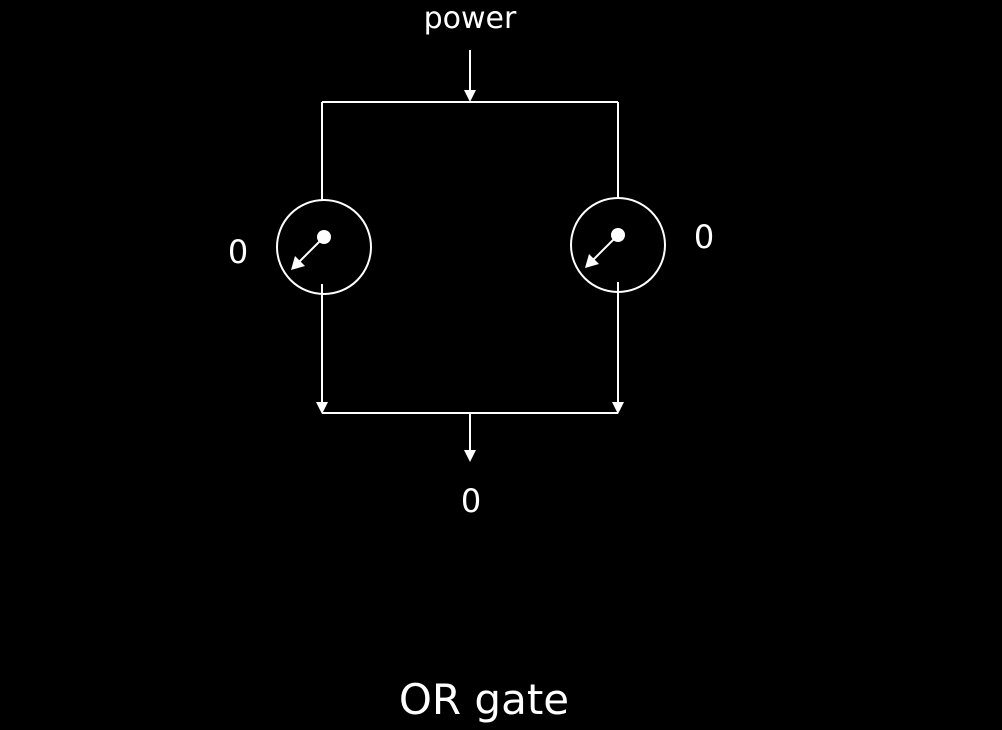 This screenshot has width=1002, height=730. I want to click on right-switch, so click(618, 245).